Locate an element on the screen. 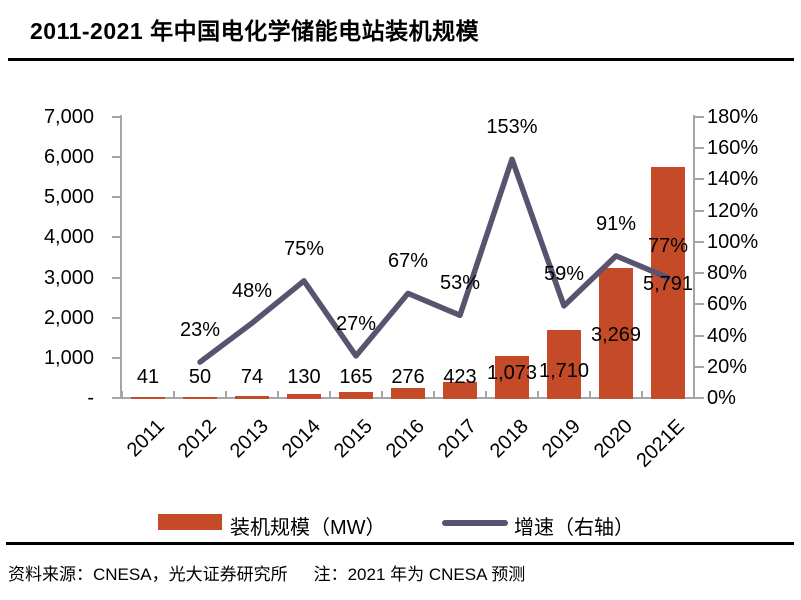 The height and width of the screenshot is (600, 801). footer-separator is located at coordinates (400, 543).